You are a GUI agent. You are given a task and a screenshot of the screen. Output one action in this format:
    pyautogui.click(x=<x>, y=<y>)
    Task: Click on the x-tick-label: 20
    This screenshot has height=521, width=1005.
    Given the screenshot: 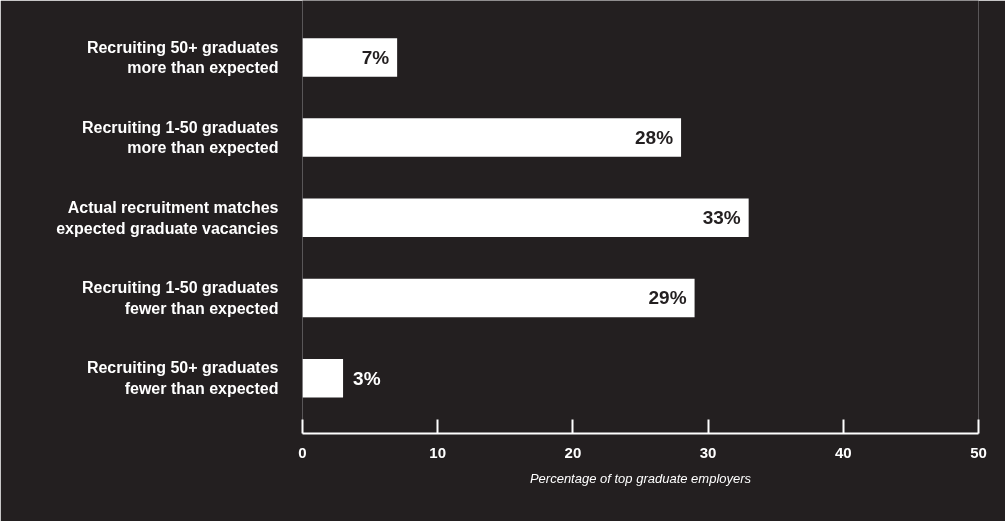 What is the action you would take?
    pyautogui.click(x=573, y=452)
    